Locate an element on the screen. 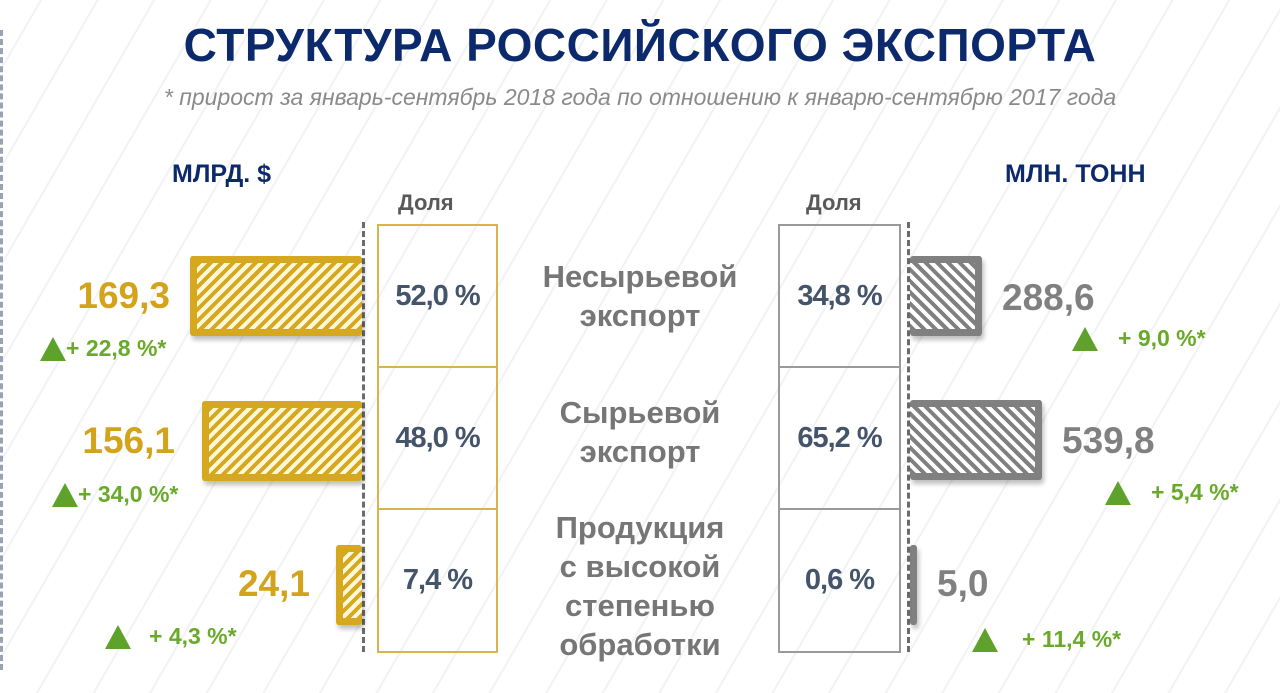  value-tonnes-hightech: 5,0 is located at coordinates (963, 583).